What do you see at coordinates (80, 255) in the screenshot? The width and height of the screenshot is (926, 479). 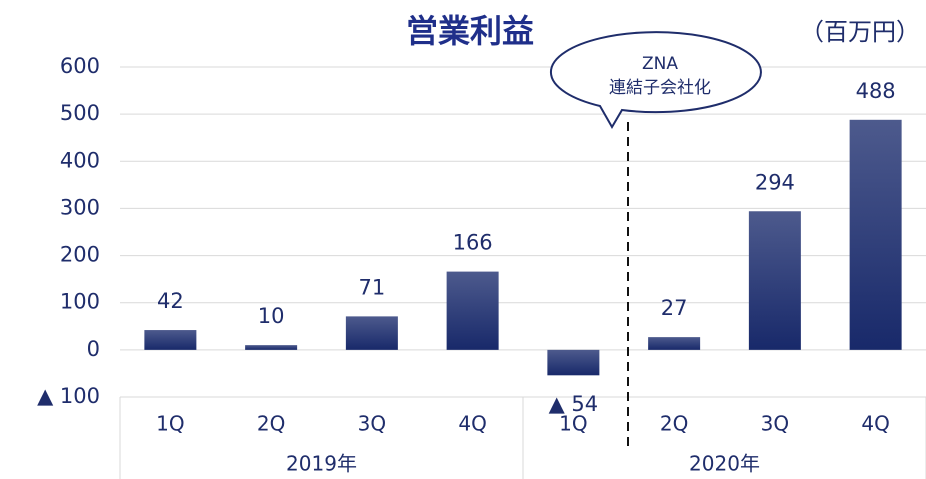 I see `y-tick-label: 200` at bounding box center [80, 255].